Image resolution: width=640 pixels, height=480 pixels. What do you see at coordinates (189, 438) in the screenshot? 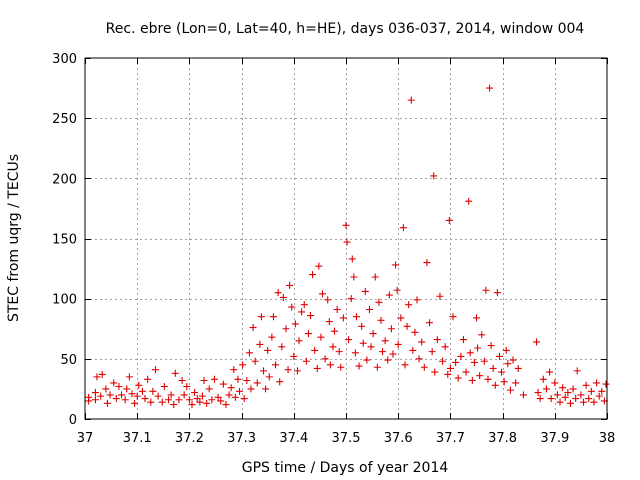
I see `x-tick-label: 37.2` at bounding box center [189, 438].